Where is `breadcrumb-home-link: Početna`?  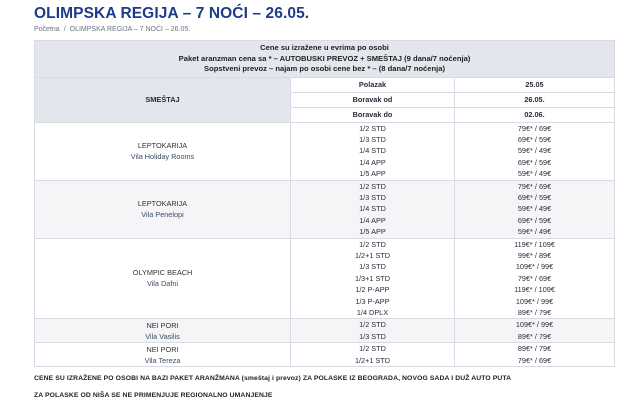 breadcrumb-home-link: Početna is located at coordinates (47, 29).